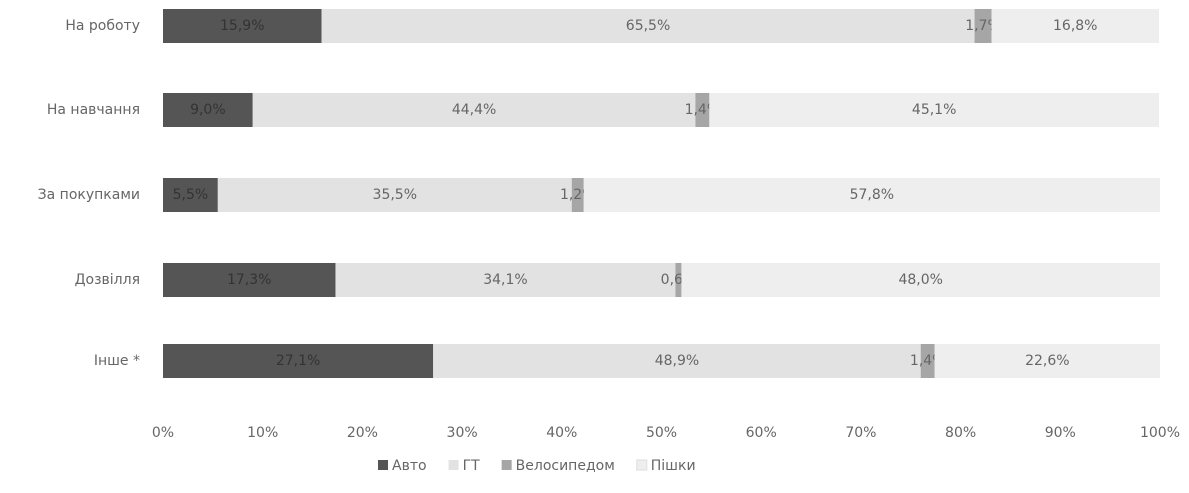 This screenshot has height=493, width=1189. I want to click on value-label: 16,8%, so click(1075, 26).